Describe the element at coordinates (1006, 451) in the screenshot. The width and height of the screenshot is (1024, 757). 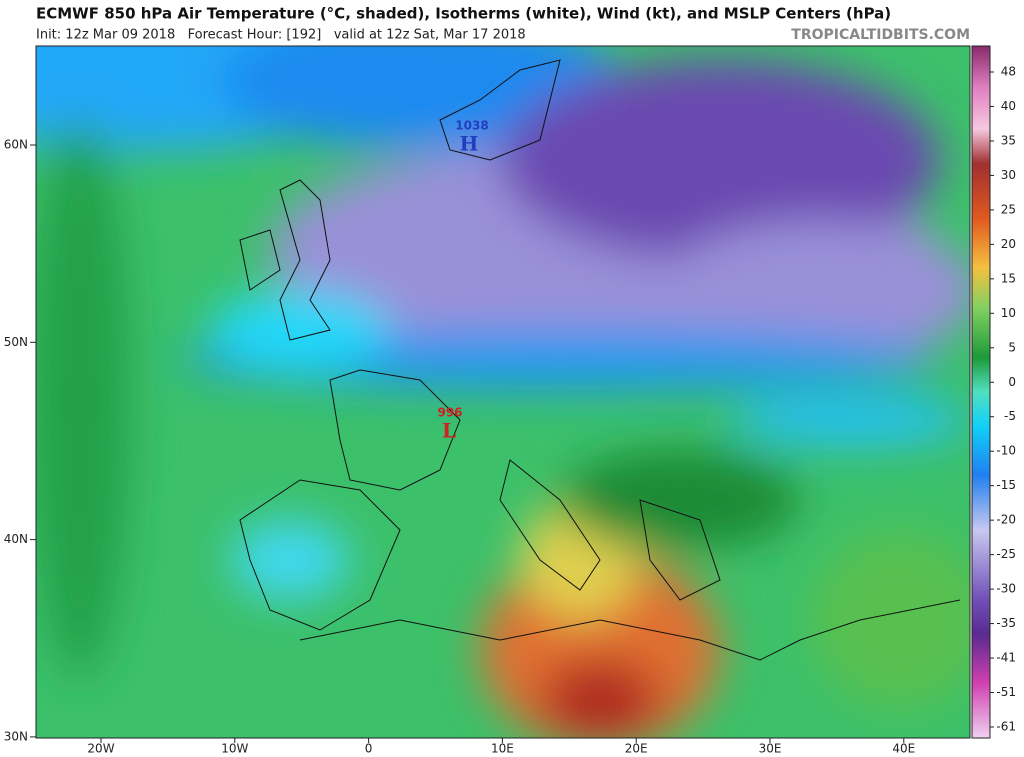
I see `colorbar-label: -10` at that location.